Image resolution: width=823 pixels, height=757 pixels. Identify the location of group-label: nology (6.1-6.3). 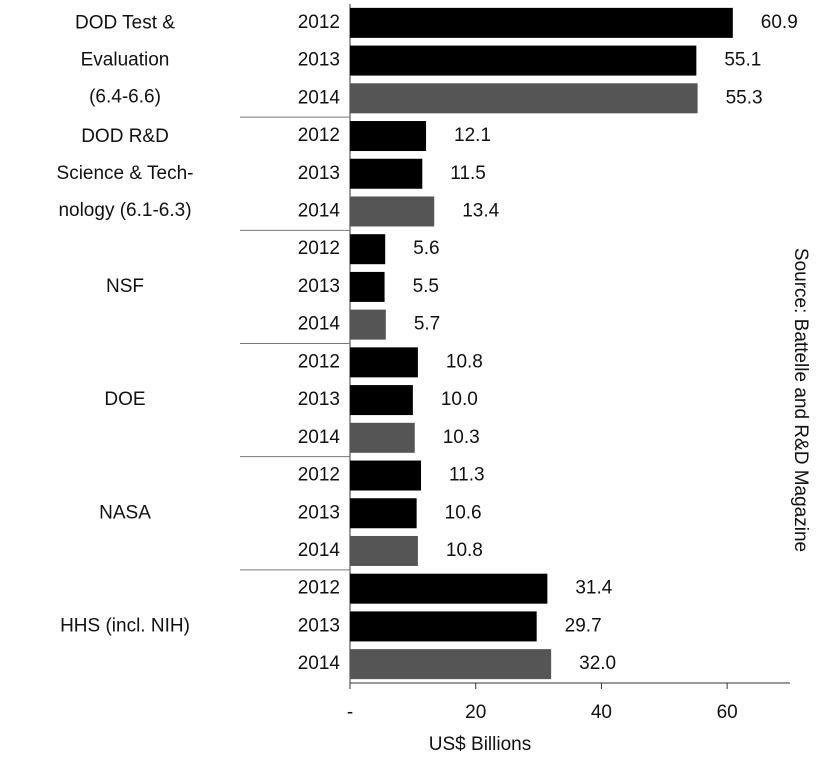
(124, 210).